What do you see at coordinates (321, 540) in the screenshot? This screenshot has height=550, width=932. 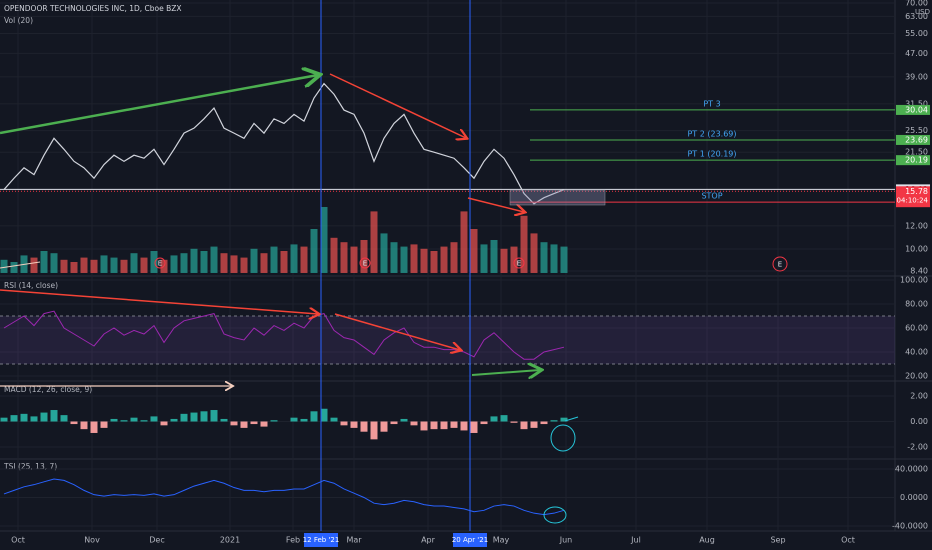 I see `date-marker: 12 Feb '21` at bounding box center [321, 540].